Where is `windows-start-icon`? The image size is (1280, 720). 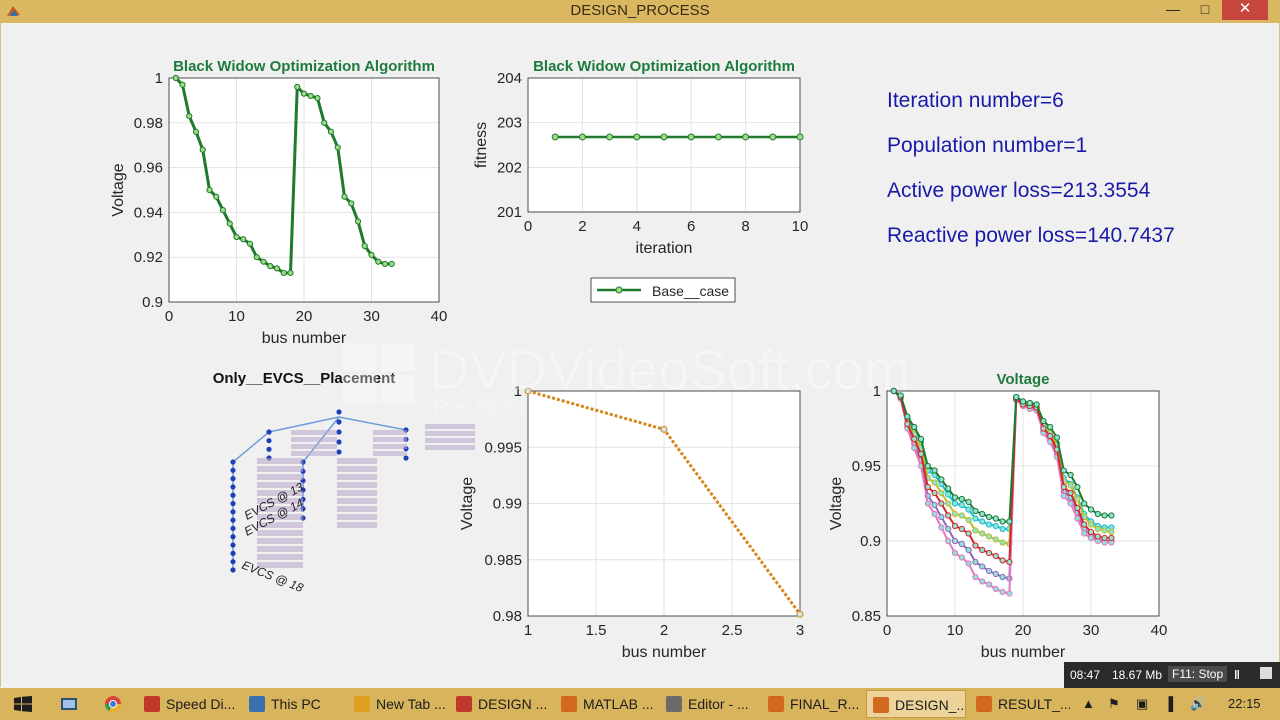 windows-start-icon is located at coordinates (23, 704).